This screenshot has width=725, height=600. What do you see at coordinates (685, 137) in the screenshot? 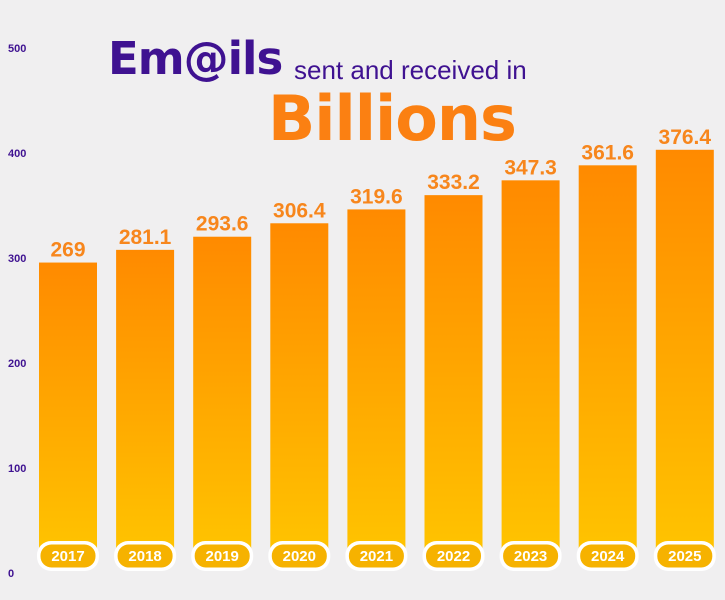
I see `bar-value-label: 376.4` at bounding box center [685, 137].